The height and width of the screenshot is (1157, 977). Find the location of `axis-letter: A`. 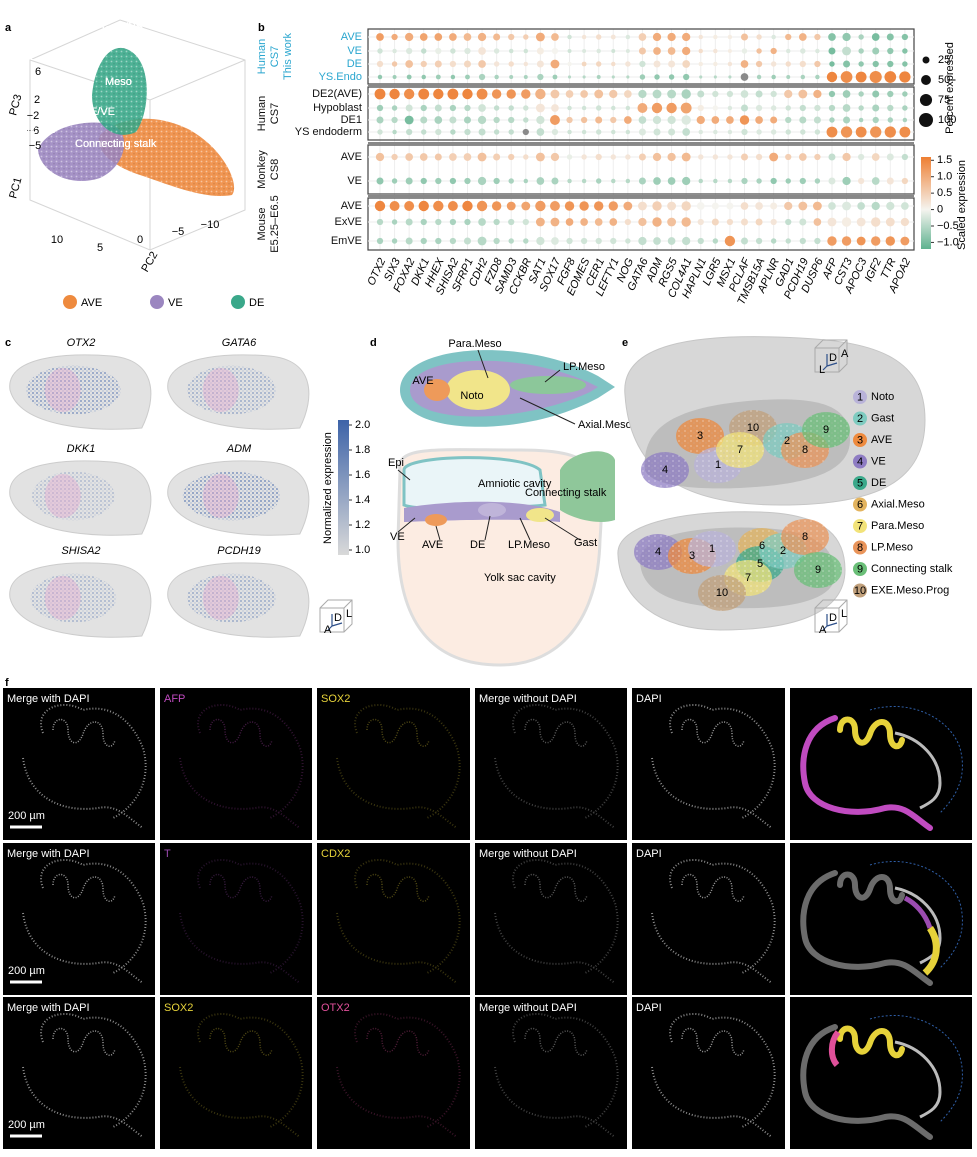

axis-letter: A is located at coordinates (328, 630).